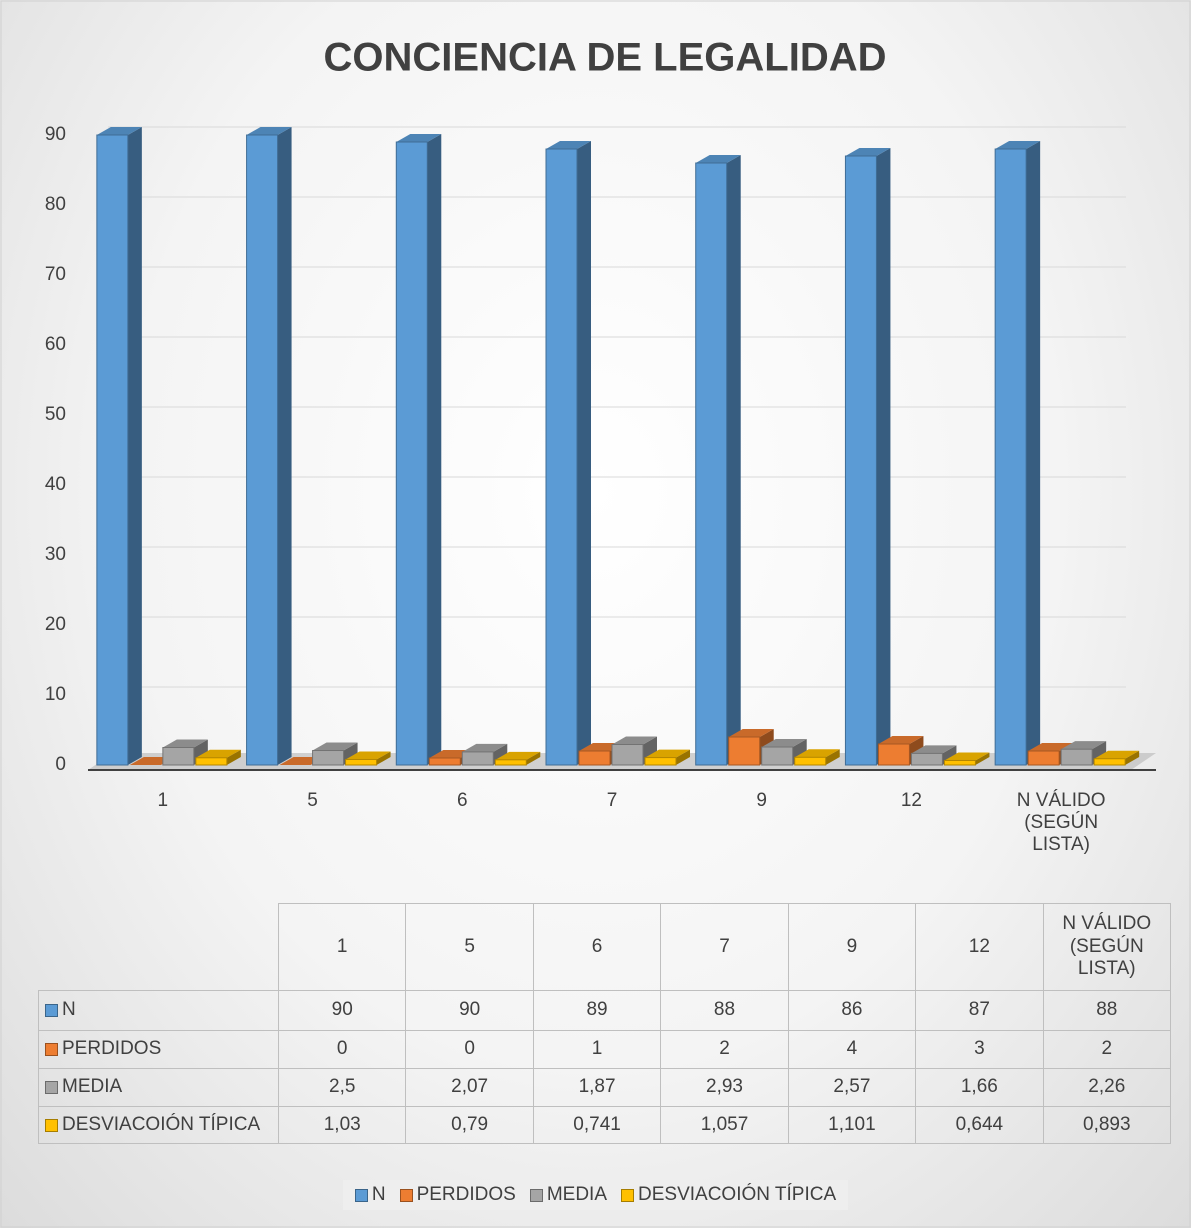  I want to click on table-value: 1,66, so click(979, 1087).